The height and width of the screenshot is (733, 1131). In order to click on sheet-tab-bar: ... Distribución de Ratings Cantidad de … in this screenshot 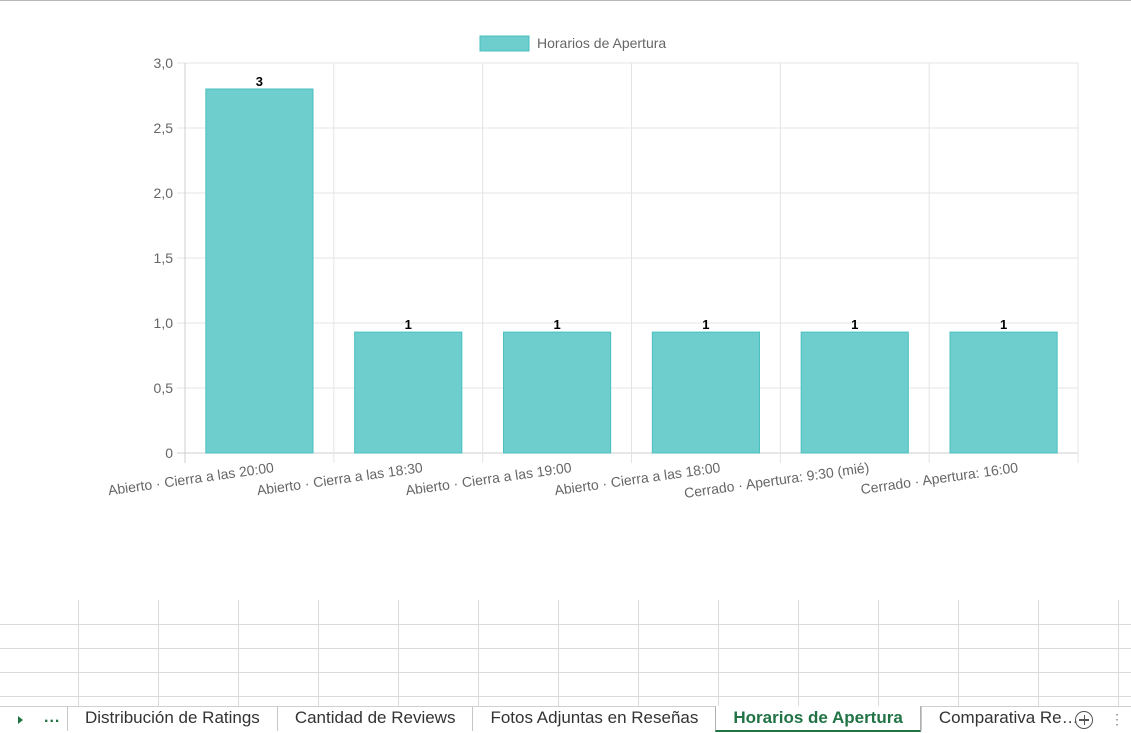, I will do `click(565, 719)`.